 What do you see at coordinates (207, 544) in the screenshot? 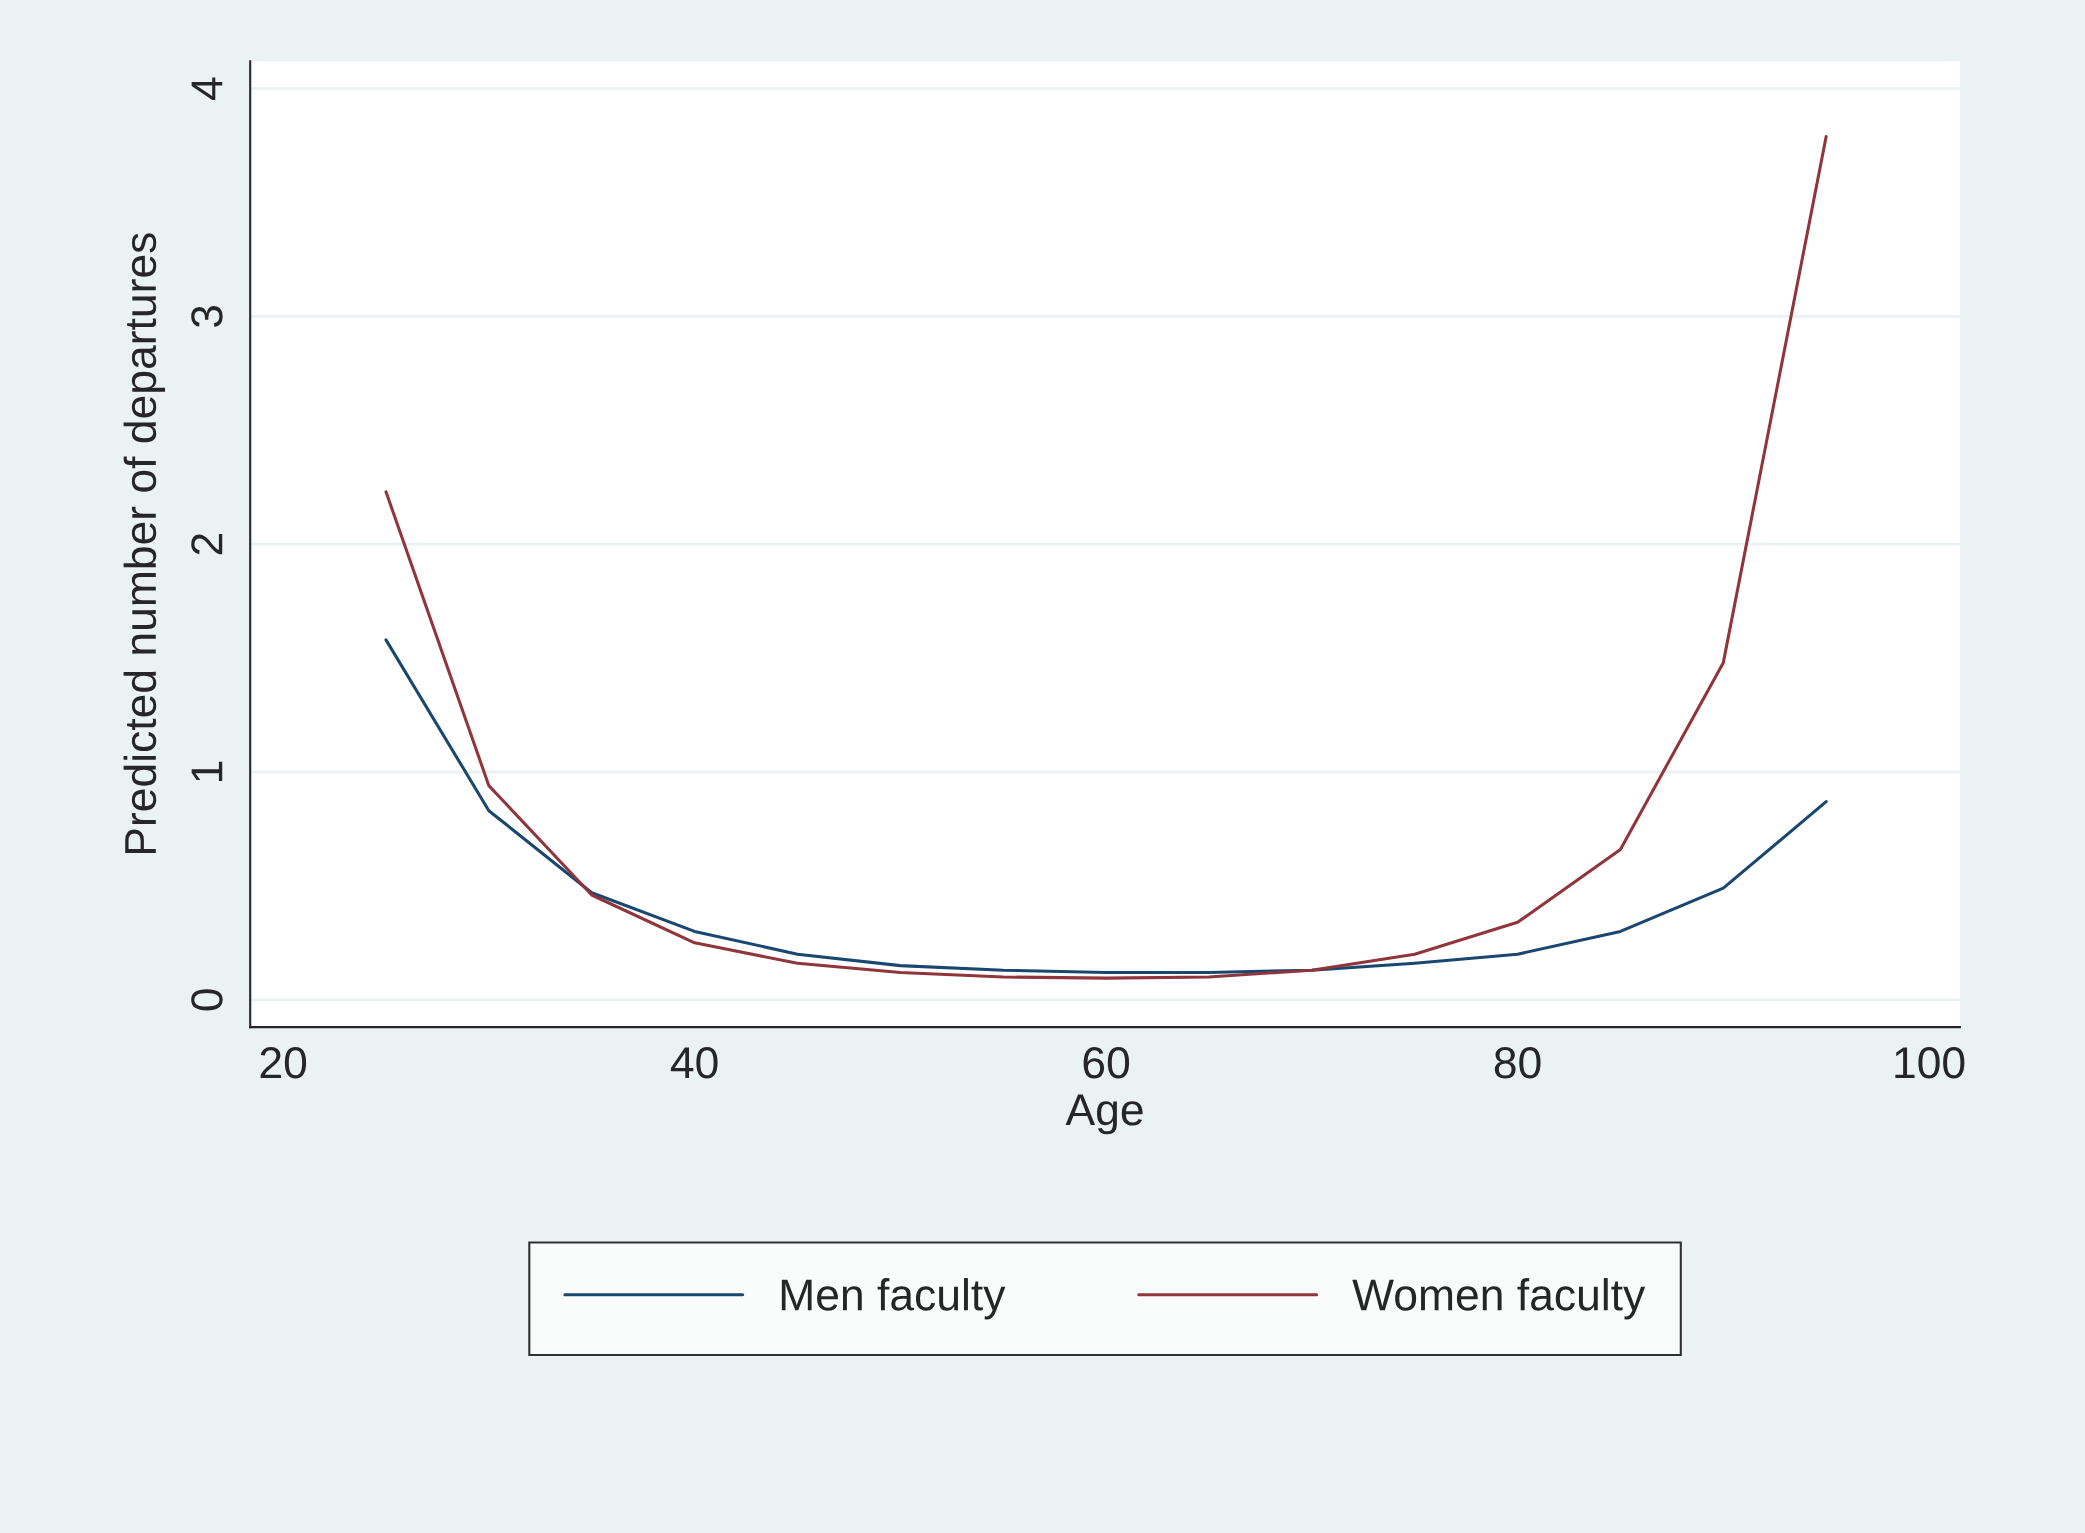
I see `y-tick-label: 2` at bounding box center [207, 544].